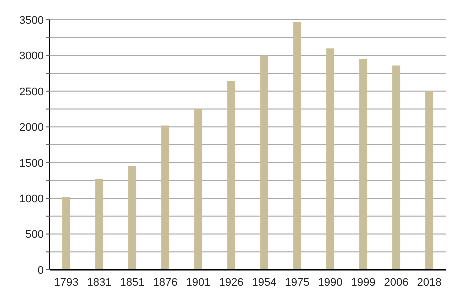 This screenshot has height=300, width=455. What do you see at coordinates (41, 270) in the screenshot?
I see `y-tick-label: 0` at bounding box center [41, 270].